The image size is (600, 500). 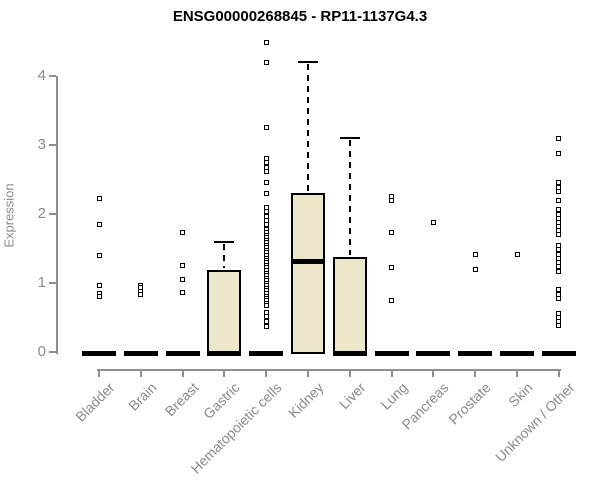 I want to click on y-tick-label: 0, so click(x=41, y=351).